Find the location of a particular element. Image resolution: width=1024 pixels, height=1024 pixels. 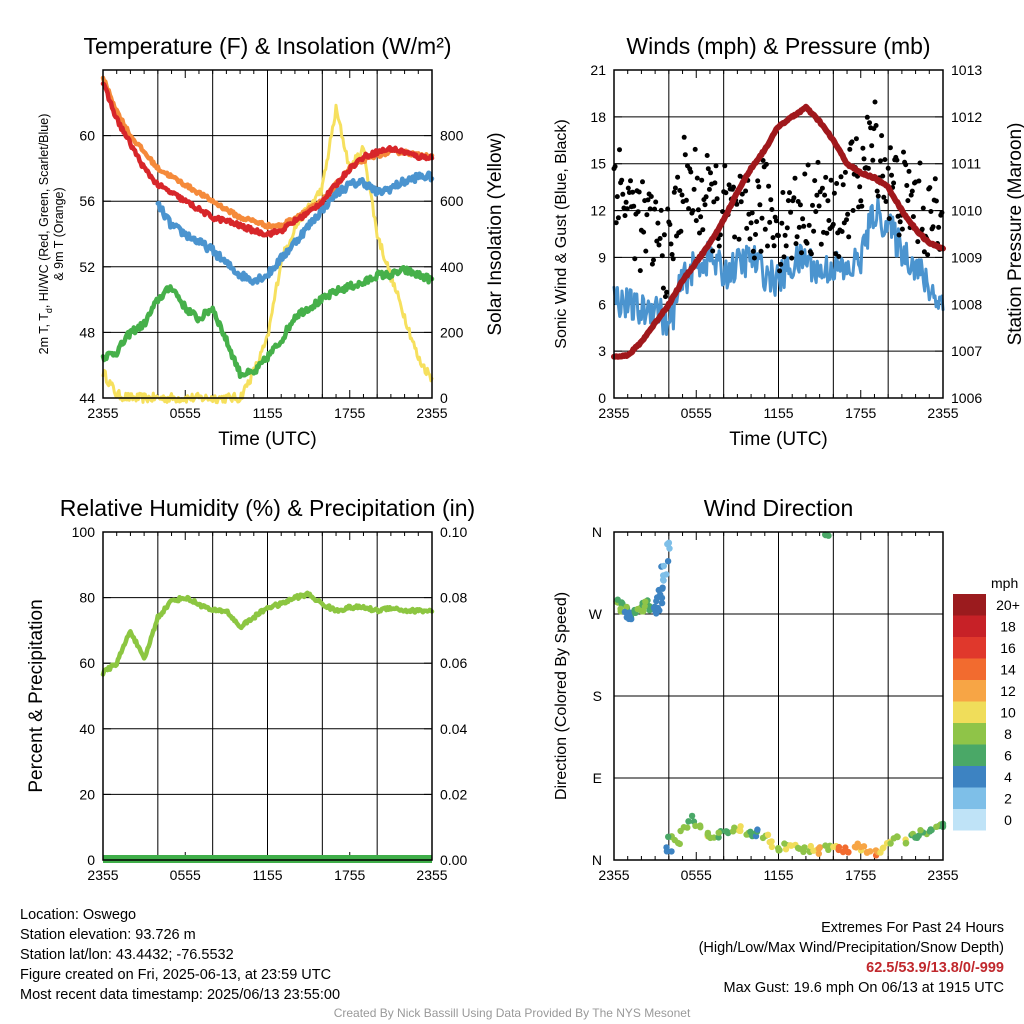

rh-ytick-label: 100 is located at coordinates (84, 532).